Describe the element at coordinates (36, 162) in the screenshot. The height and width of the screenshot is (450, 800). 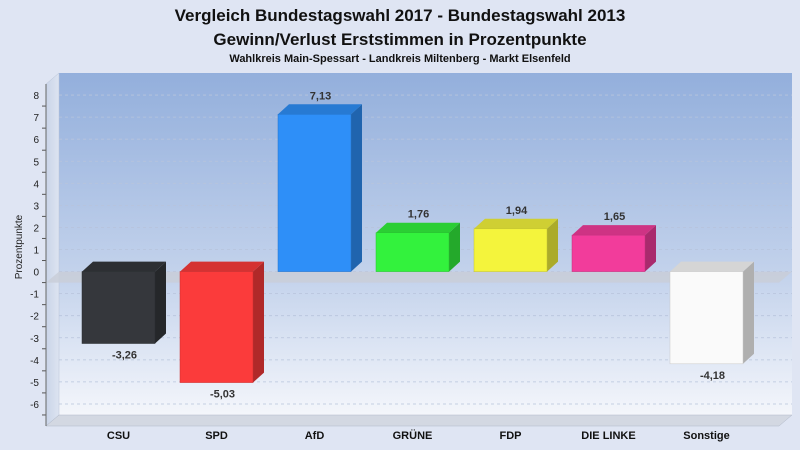
I see `y-tick-label: 5` at that location.